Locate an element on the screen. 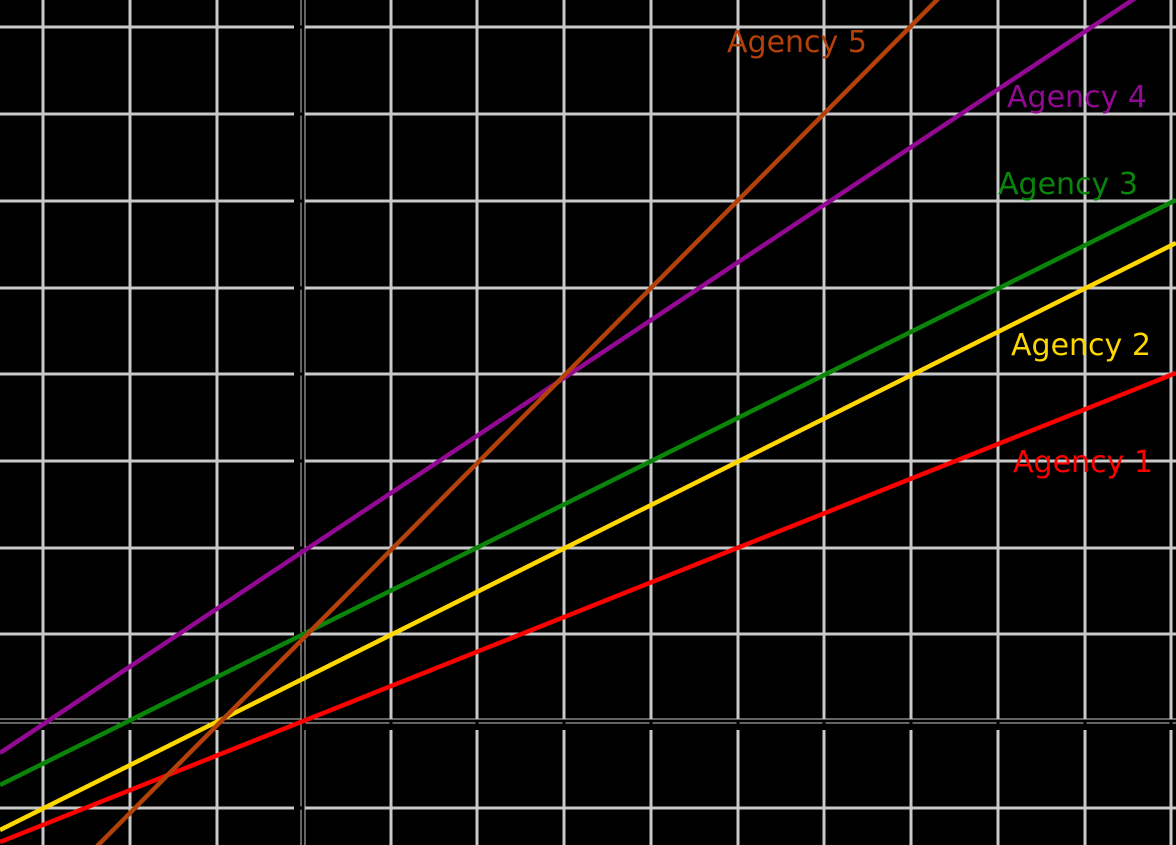 This screenshot has width=1176, height=845. series-label-agency-4: Agency 4 is located at coordinates (1077, 97).